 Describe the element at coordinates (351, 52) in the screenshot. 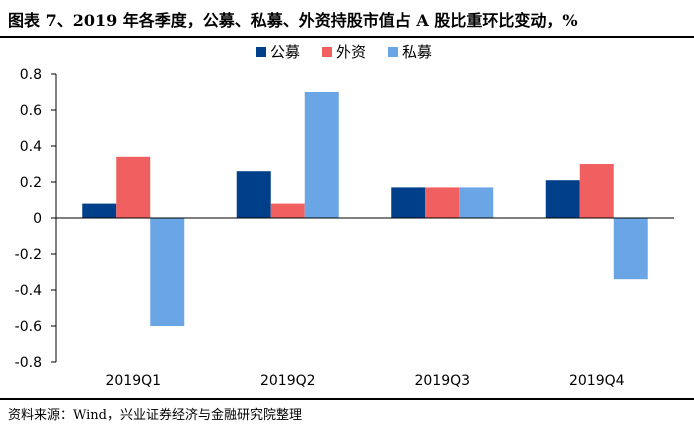

I see `legend-label-外资: 外资` at that location.